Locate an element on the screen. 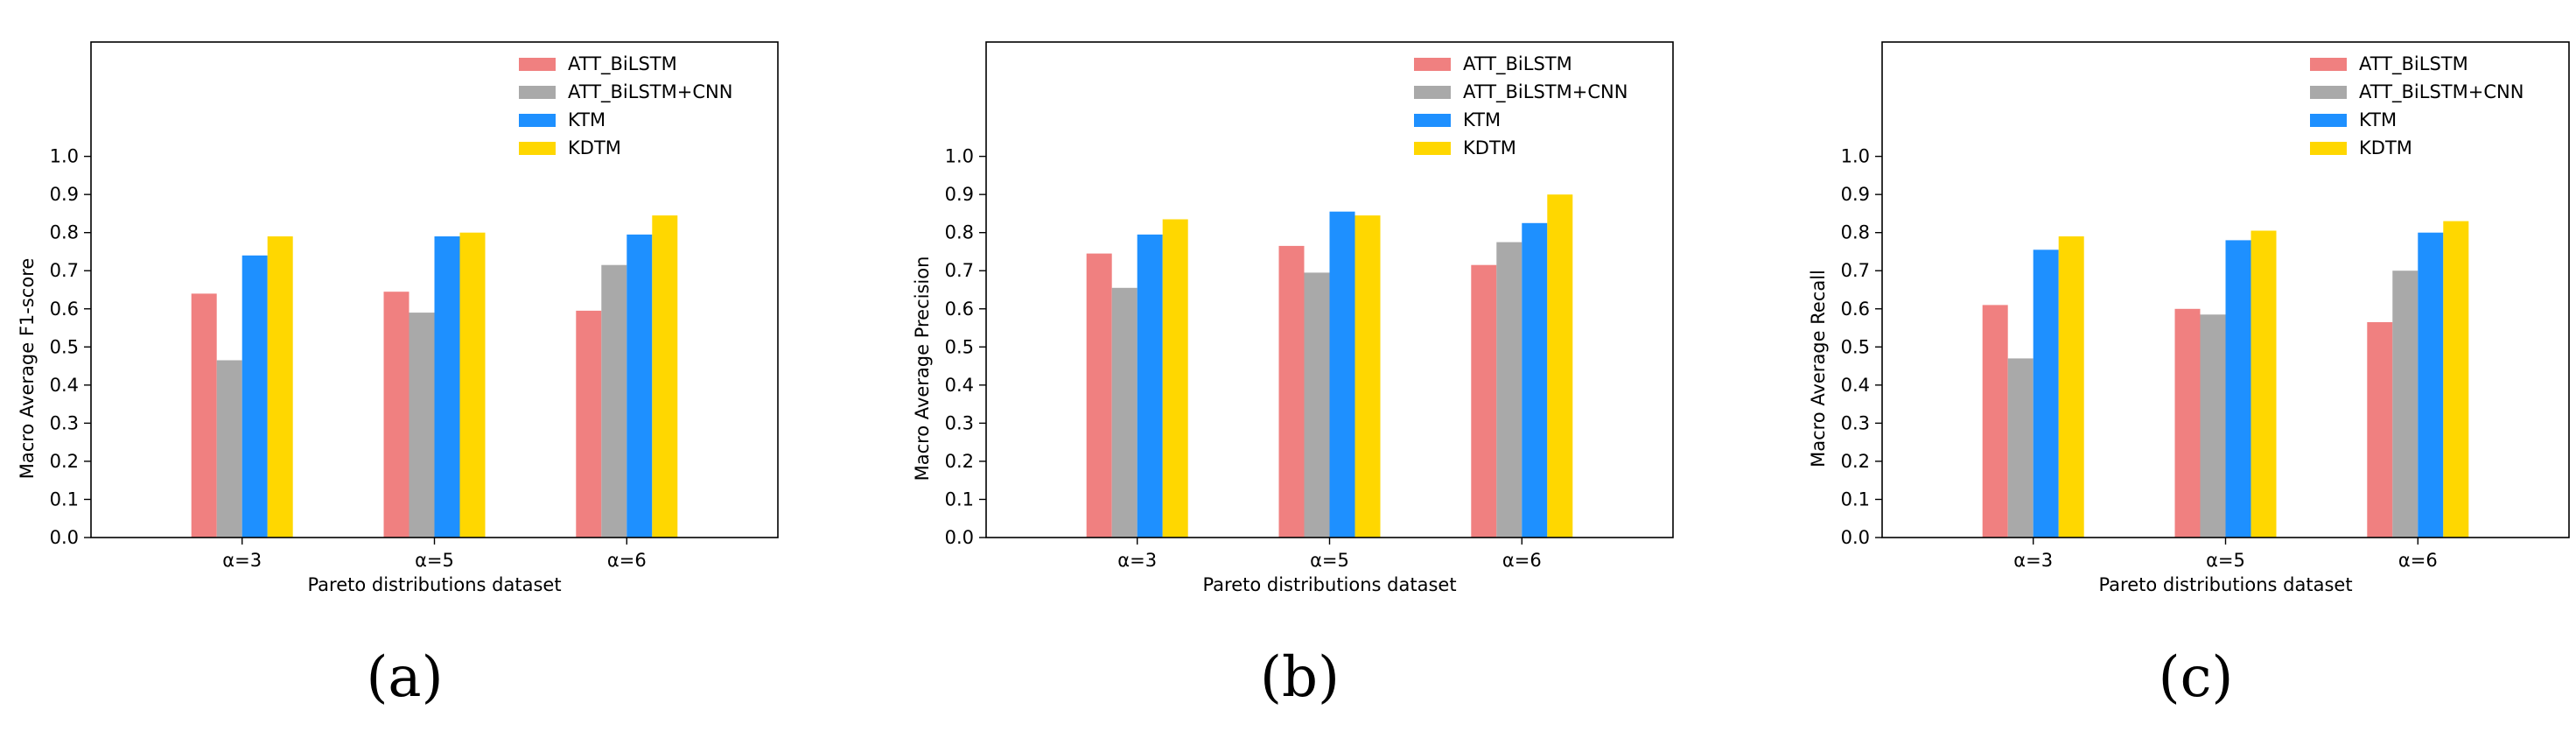 Image resolution: width=2576 pixels, height=731 pixels. y-axis-label: Macro Average Recall is located at coordinates (1818, 369).